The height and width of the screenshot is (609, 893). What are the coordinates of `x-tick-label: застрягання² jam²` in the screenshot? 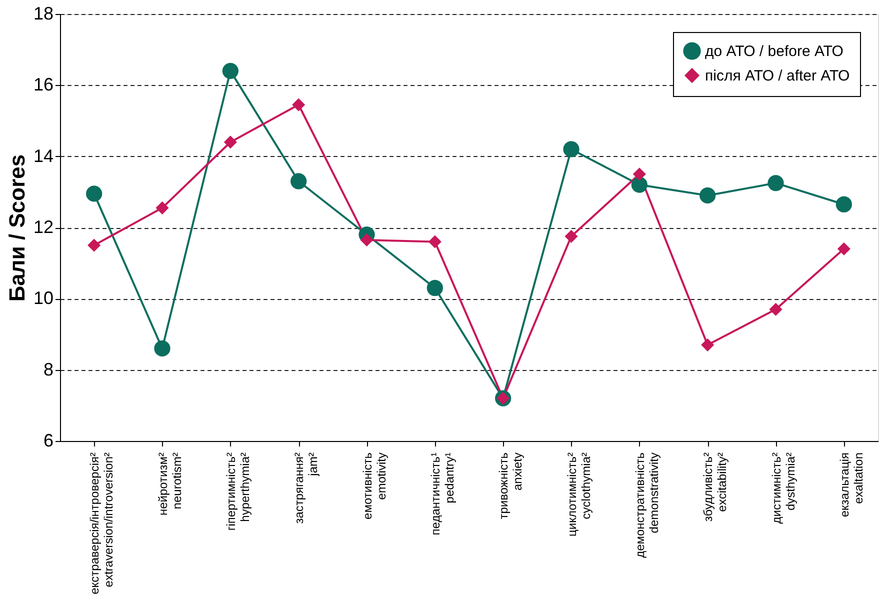 It's located at (306, 488).